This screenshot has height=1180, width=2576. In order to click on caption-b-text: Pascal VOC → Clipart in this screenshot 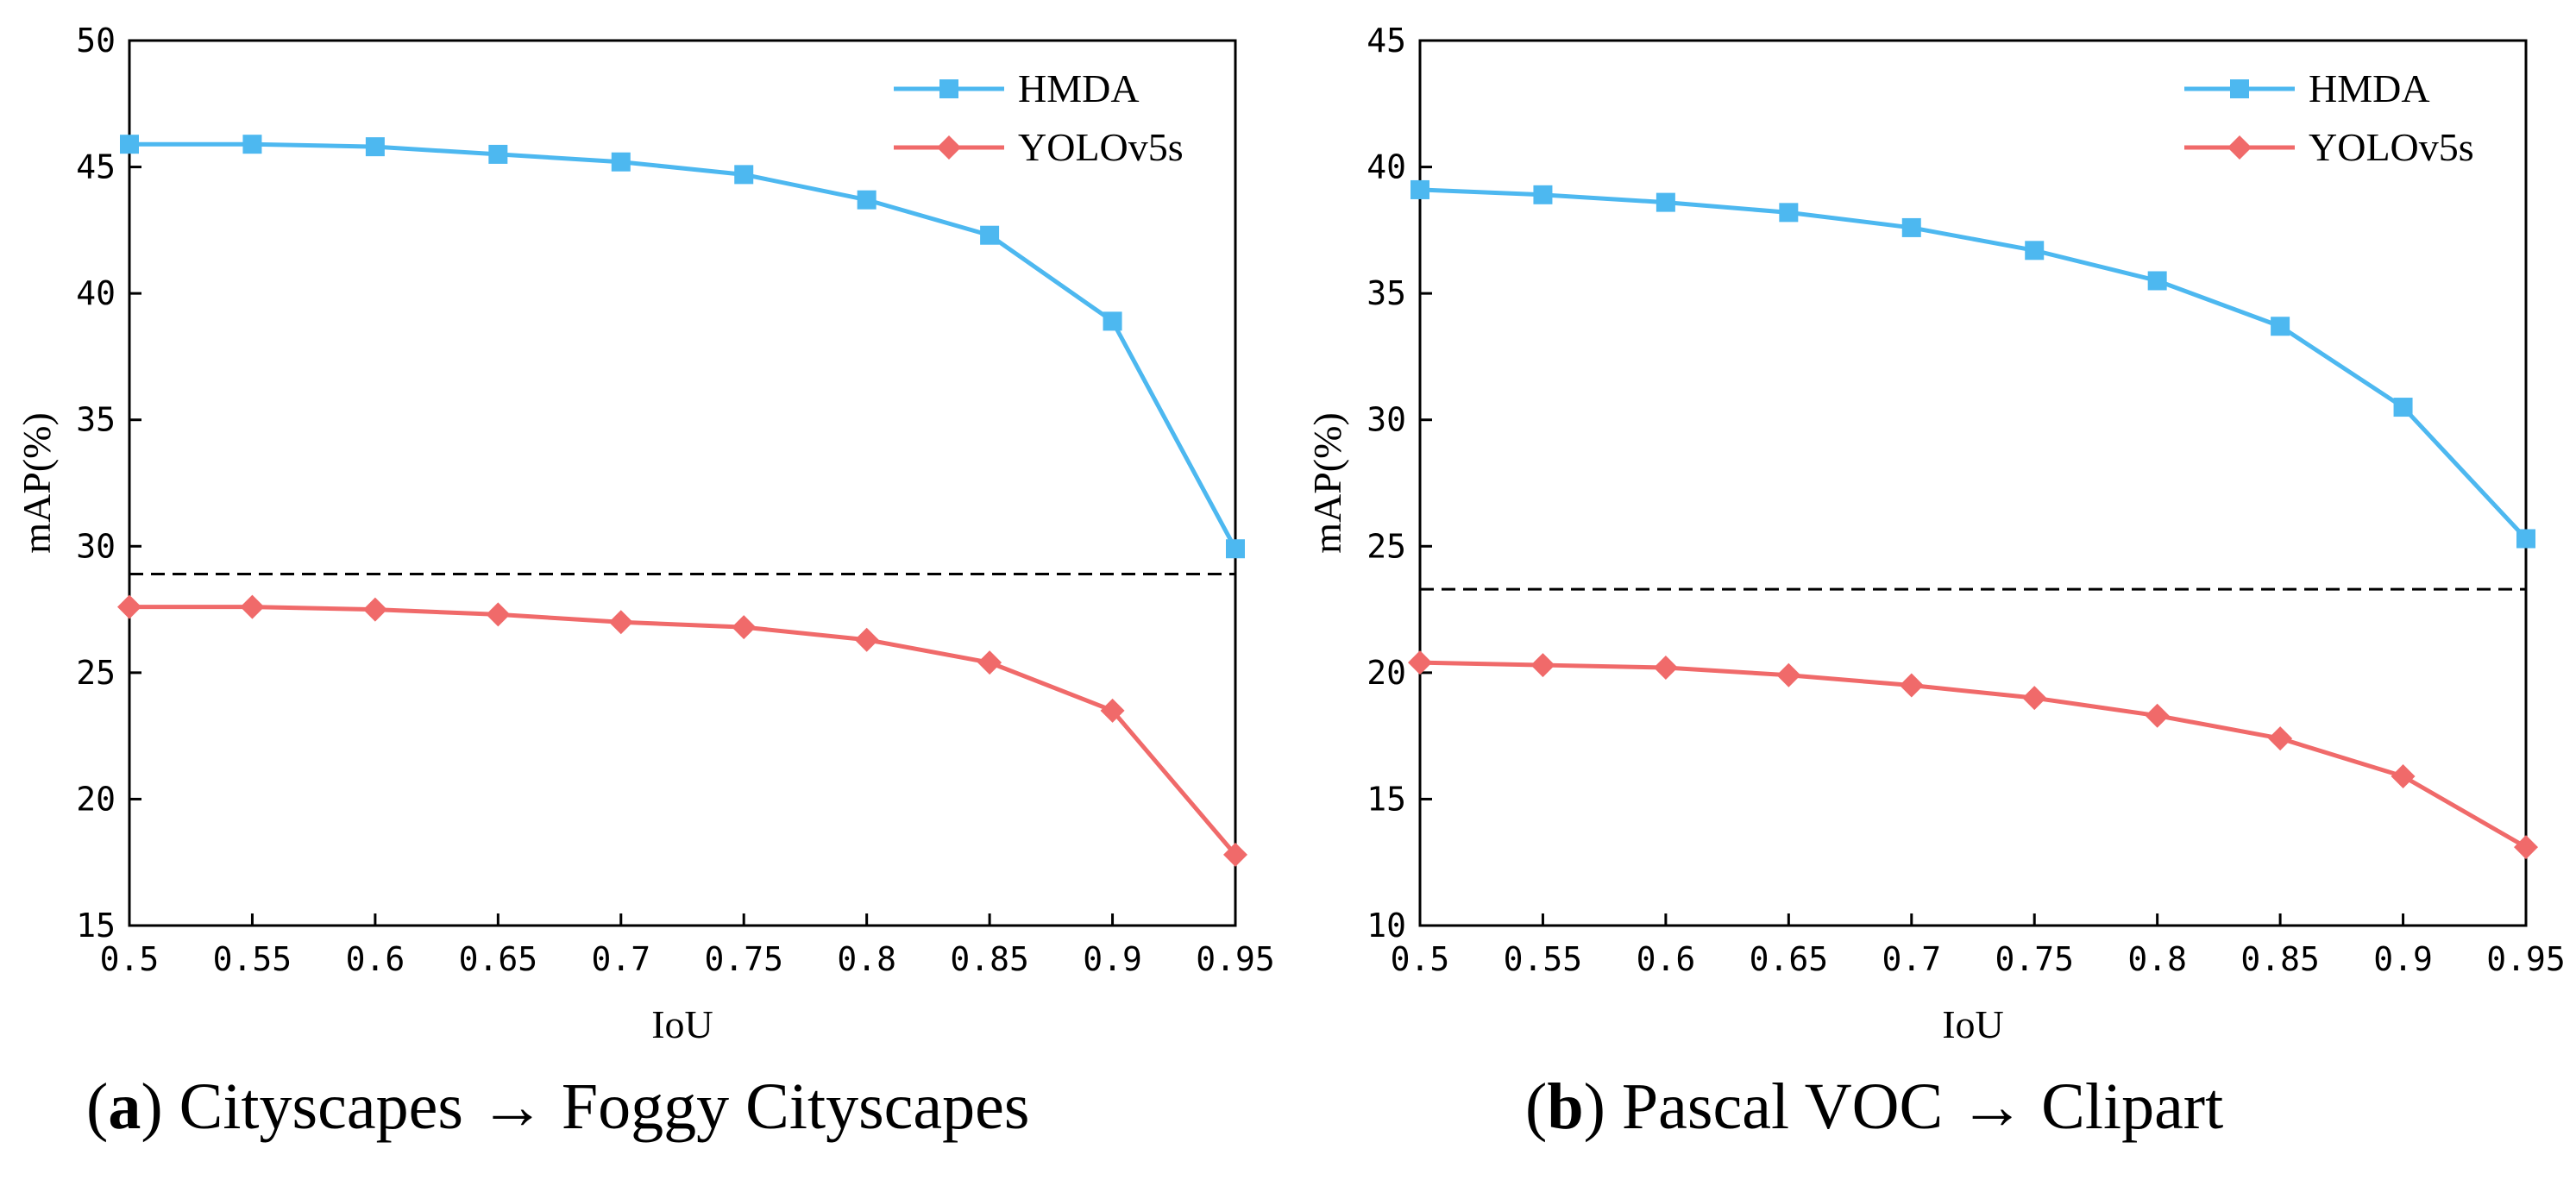, I will do `click(1922, 1106)`.